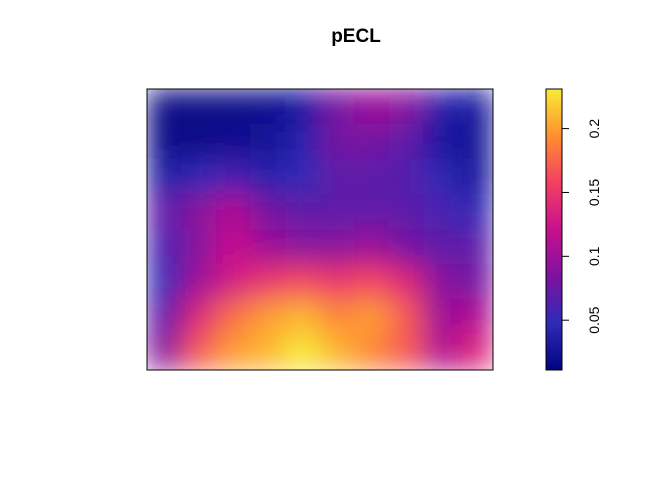  I want to click on colorbar-tick-label: 0.15, so click(594, 192).